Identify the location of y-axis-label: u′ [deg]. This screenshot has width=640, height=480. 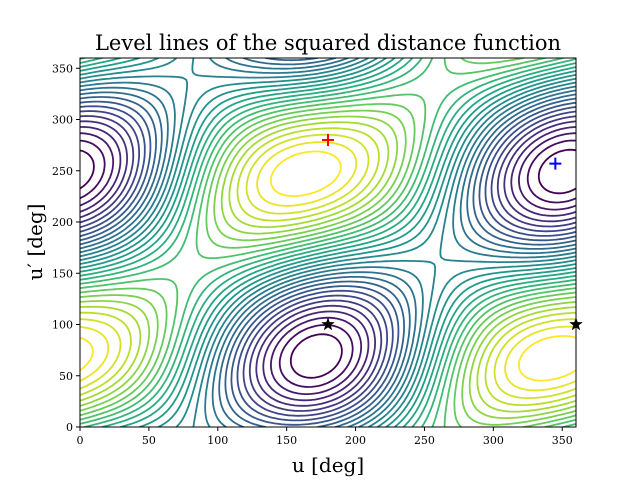
(35, 242).